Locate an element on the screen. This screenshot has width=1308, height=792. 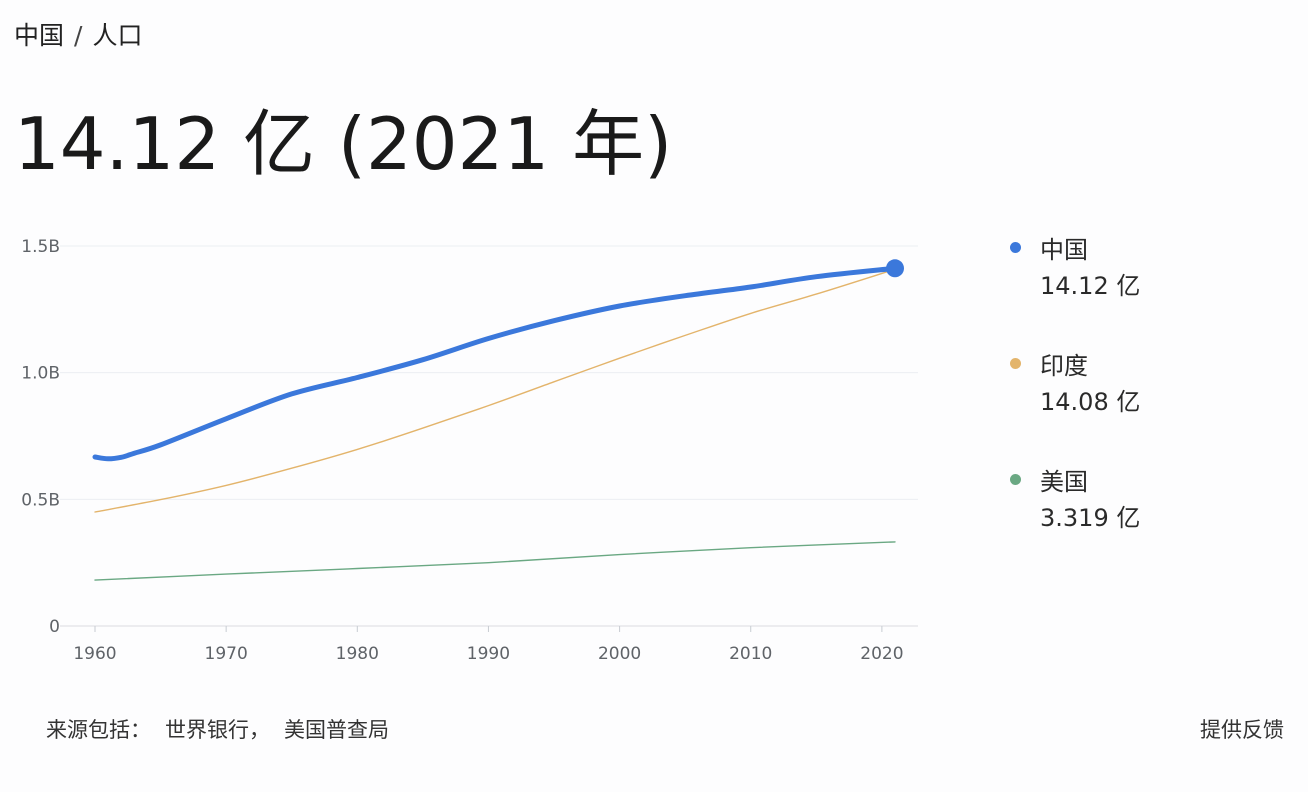
y-tick-label: 0 is located at coordinates (54, 627).